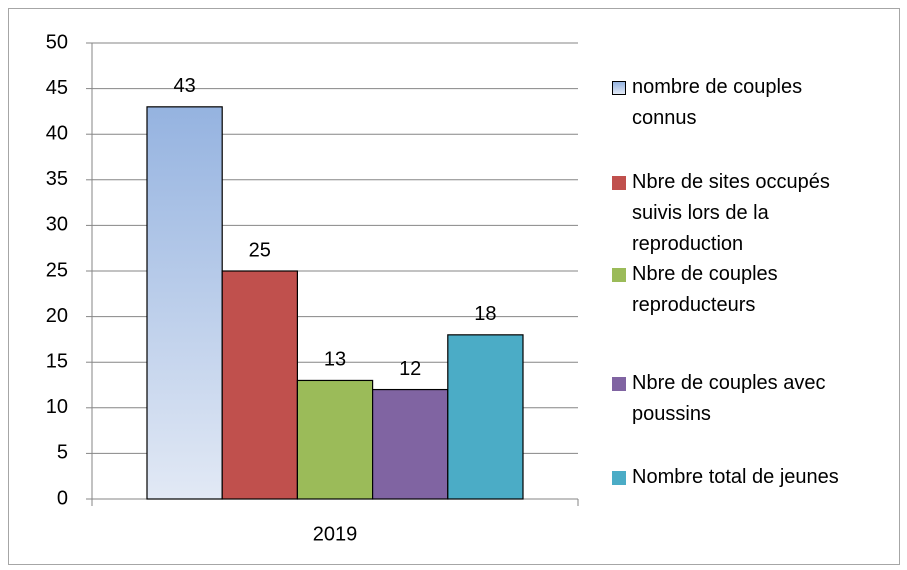 This screenshot has height=570, width=907. Describe the element at coordinates (57, 42) in the screenshot. I see `y-tick-label: 50` at that location.